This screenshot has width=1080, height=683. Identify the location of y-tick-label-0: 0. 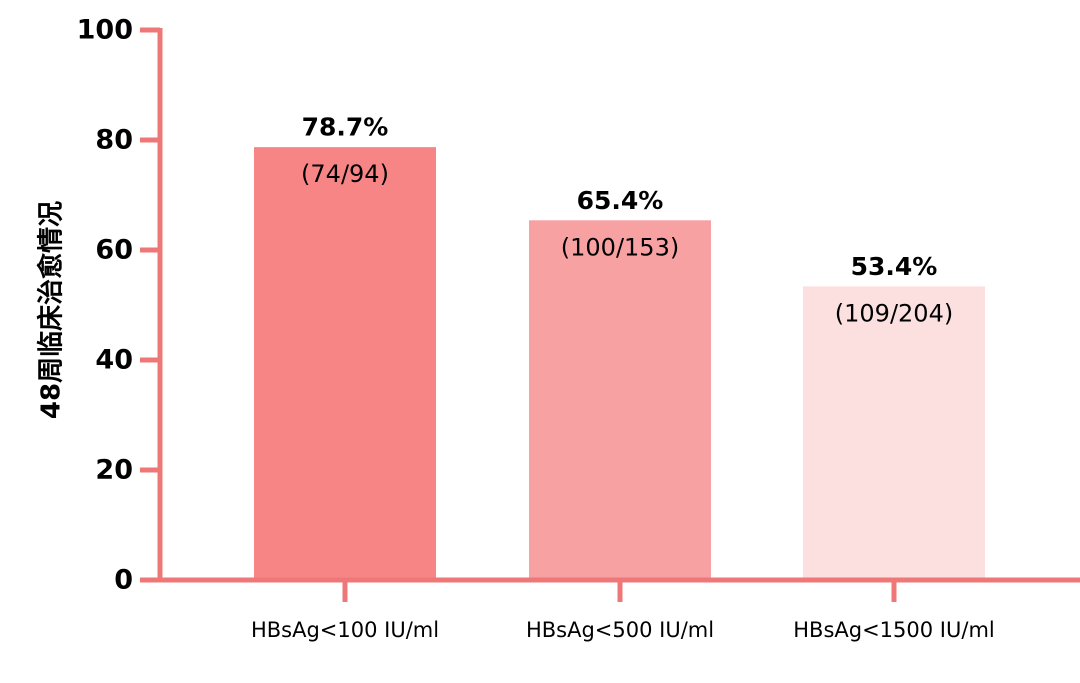
(123, 580).